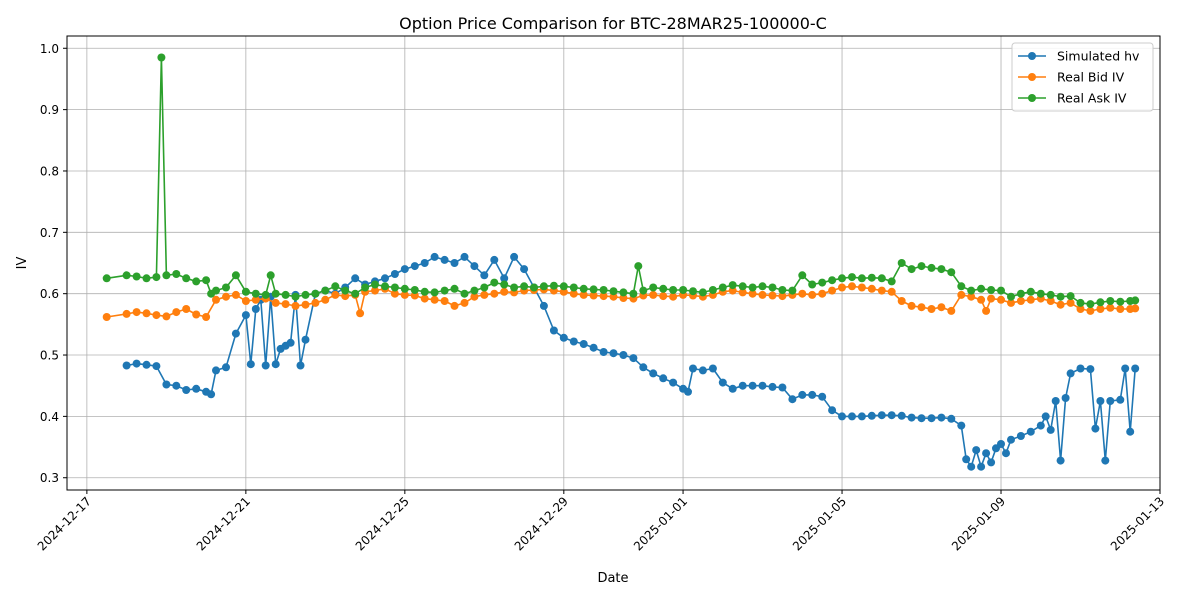 The width and height of the screenshot is (1200, 600). I want to click on y-tick-label: 0.7, so click(49, 233).